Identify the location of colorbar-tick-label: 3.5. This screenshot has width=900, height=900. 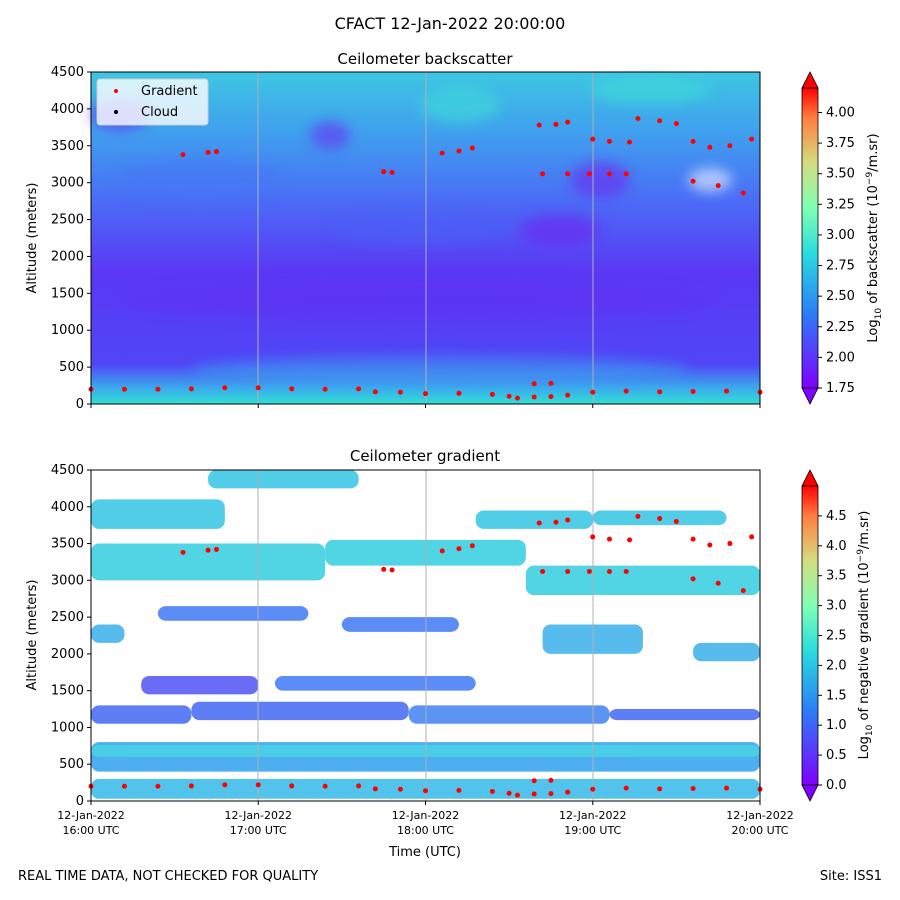
(836, 576).